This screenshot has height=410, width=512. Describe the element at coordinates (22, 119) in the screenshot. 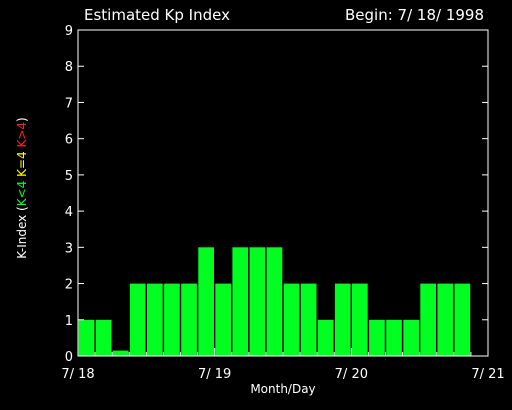

I see `y-axis-label-suffix: )` at that location.